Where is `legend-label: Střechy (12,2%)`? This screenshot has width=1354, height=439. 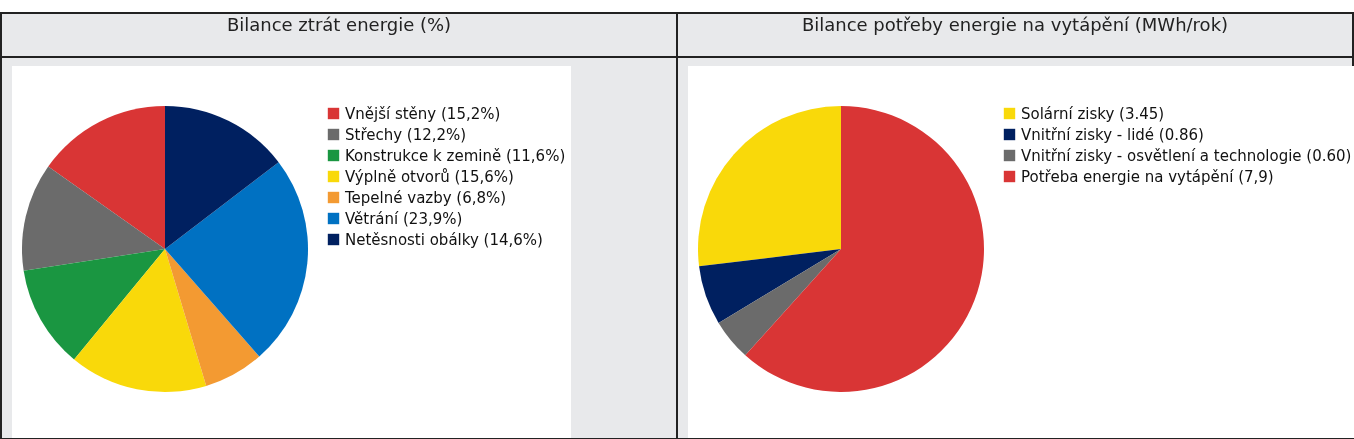 legend-label: Střechy (12,2%) is located at coordinates (406, 134).